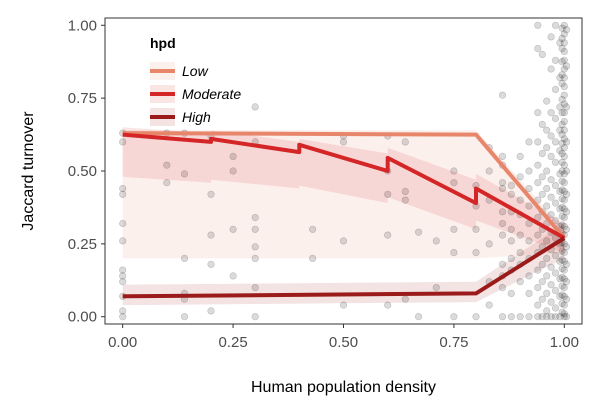  What do you see at coordinates (564, 342) in the screenshot?
I see `x-tick-label: 1.00` at bounding box center [564, 342].